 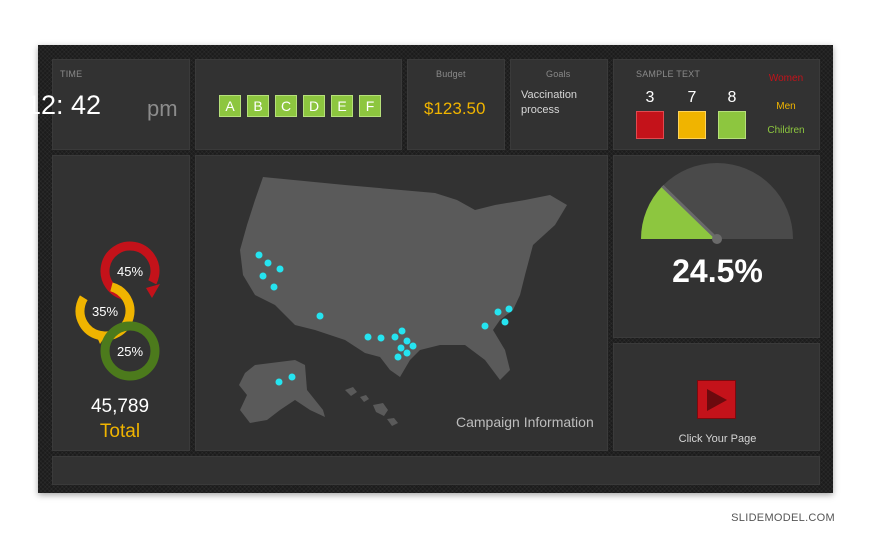 What do you see at coordinates (342, 106) in the screenshot?
I see `letter-box: E` at bounding box center [342, 106].